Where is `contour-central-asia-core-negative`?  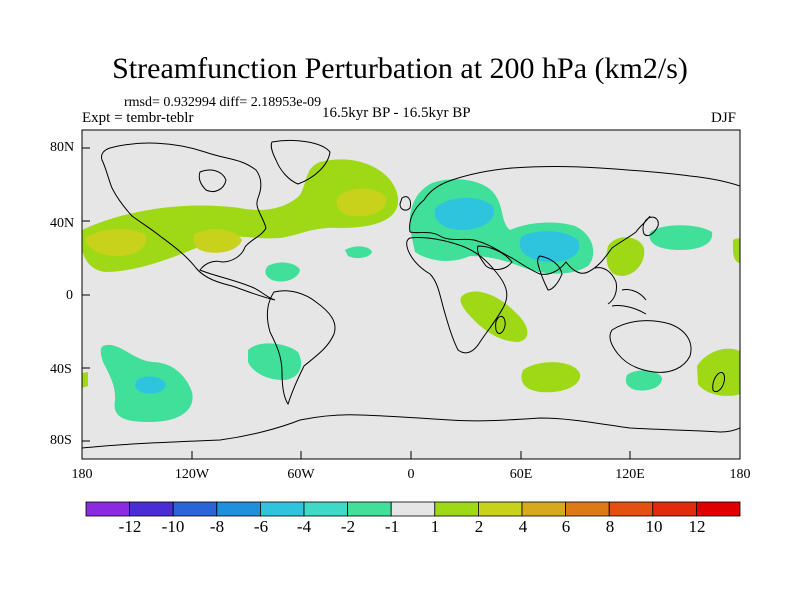
contour-central-asia-core-negative is located at coordinates (549, 247).